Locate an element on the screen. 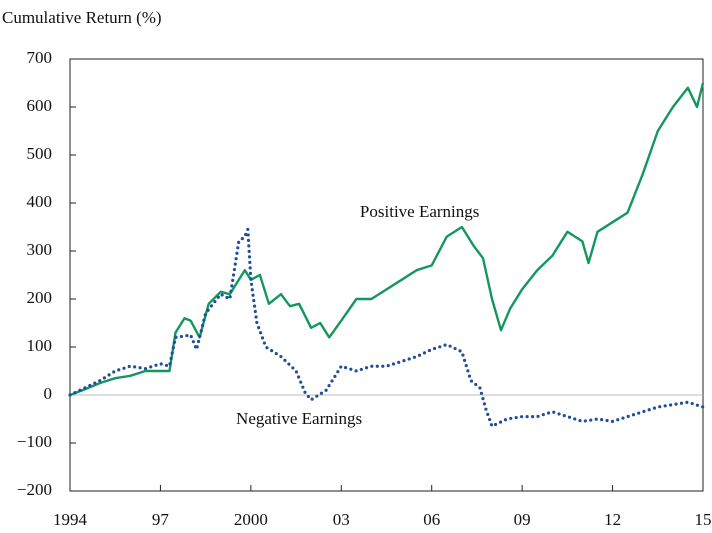 This screenshot has width=712, height=533. x-tick-label: 2000 is located at coordinates (251, 519).